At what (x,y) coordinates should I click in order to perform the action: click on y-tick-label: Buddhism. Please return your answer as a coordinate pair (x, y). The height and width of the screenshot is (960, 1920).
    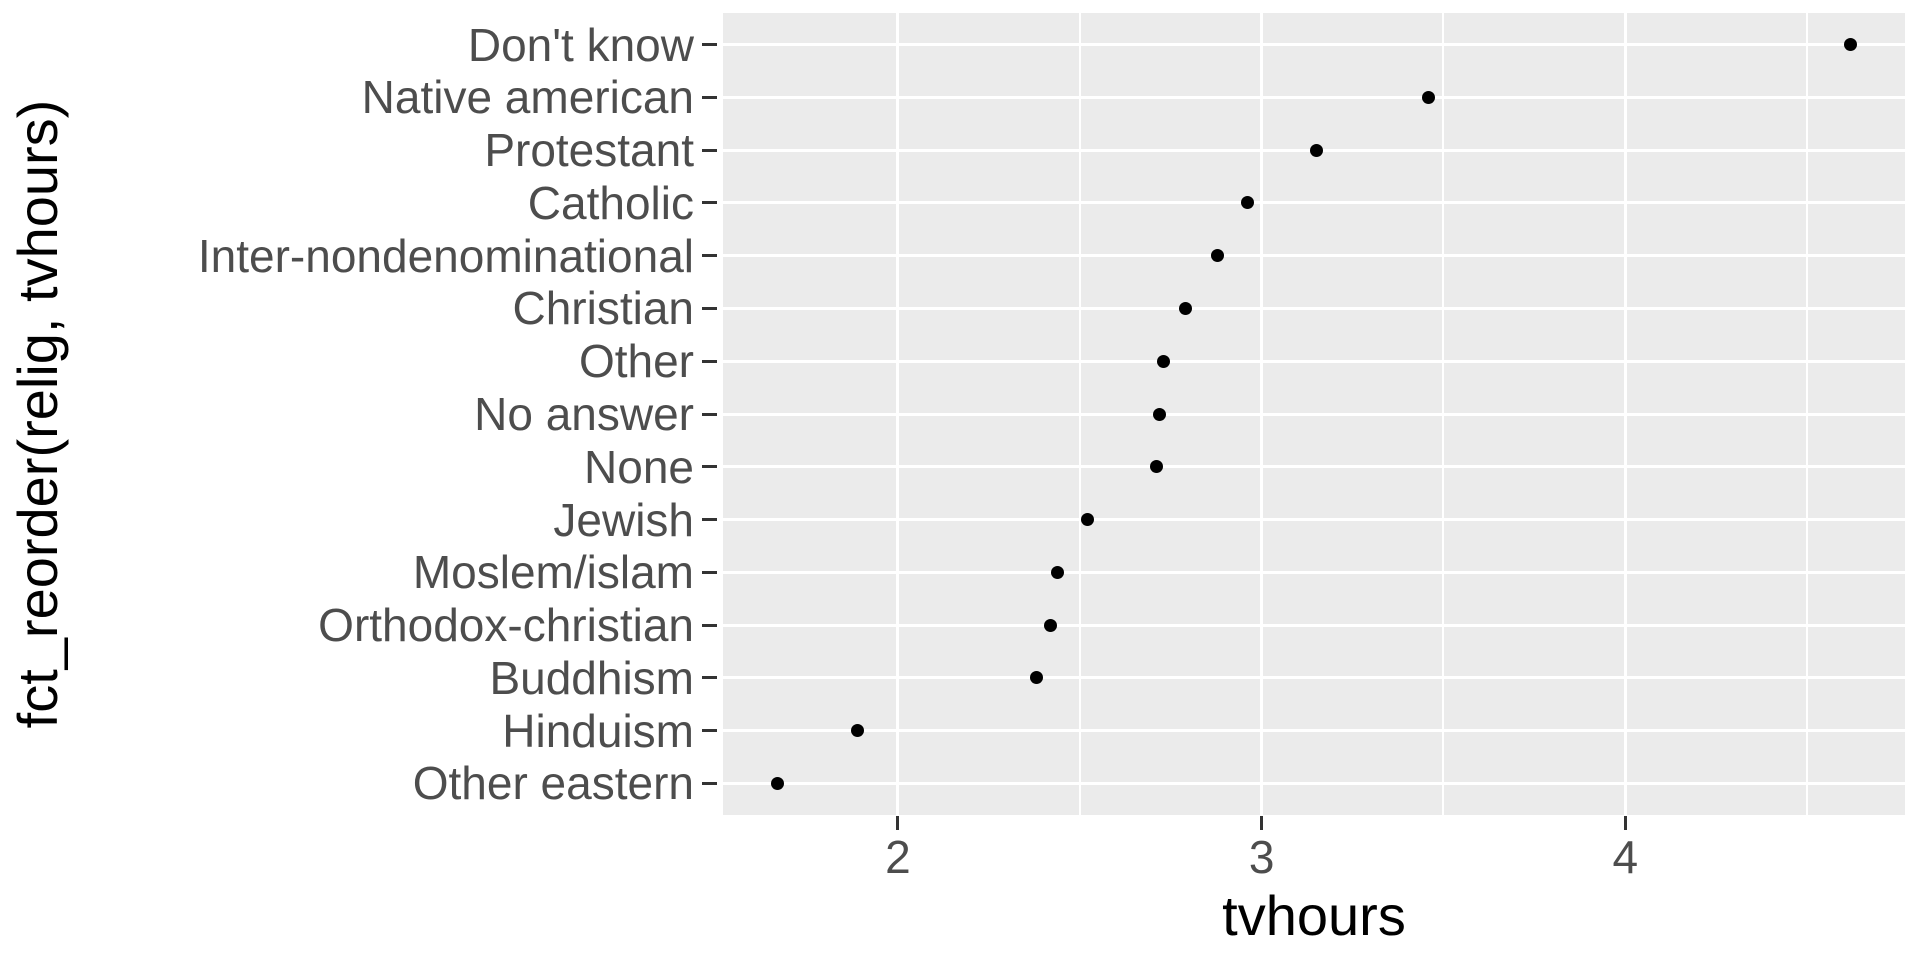
    Looking at the image, I should click on (591, 677).